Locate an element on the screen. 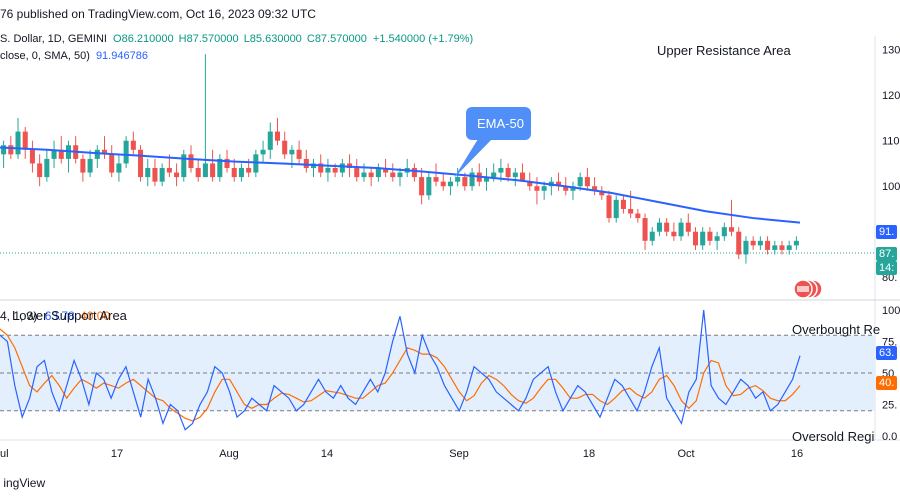 This screenshot has width=900, height=500. lower-support-label: Lower Support Area is located at coordinates (69, 315).